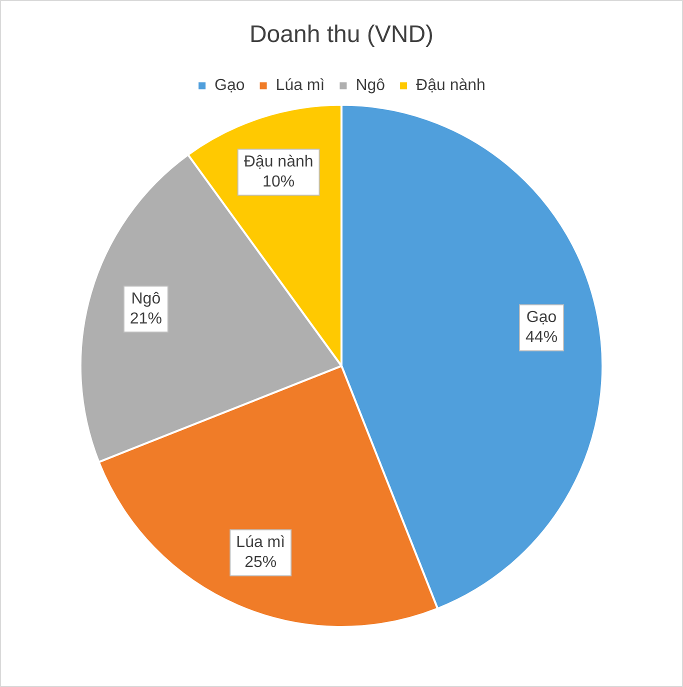 This screenshot has width=683, height=687. I want to click on slice-label: Lúa mì, so click(261, 543).